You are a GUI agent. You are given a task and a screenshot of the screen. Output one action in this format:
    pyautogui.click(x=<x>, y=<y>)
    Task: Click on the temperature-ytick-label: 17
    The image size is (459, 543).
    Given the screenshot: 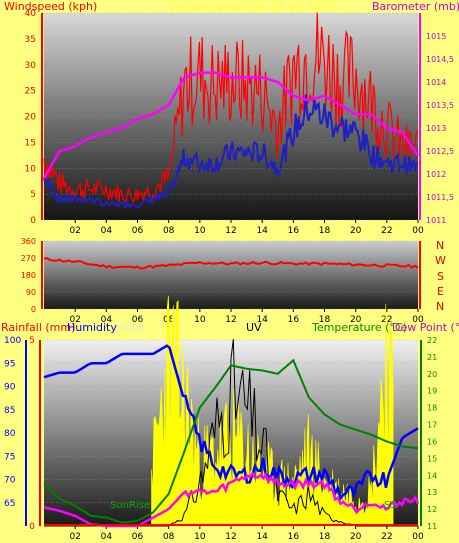 What is the action you would take?
    pyautogui.click(x=432, y=425)
    